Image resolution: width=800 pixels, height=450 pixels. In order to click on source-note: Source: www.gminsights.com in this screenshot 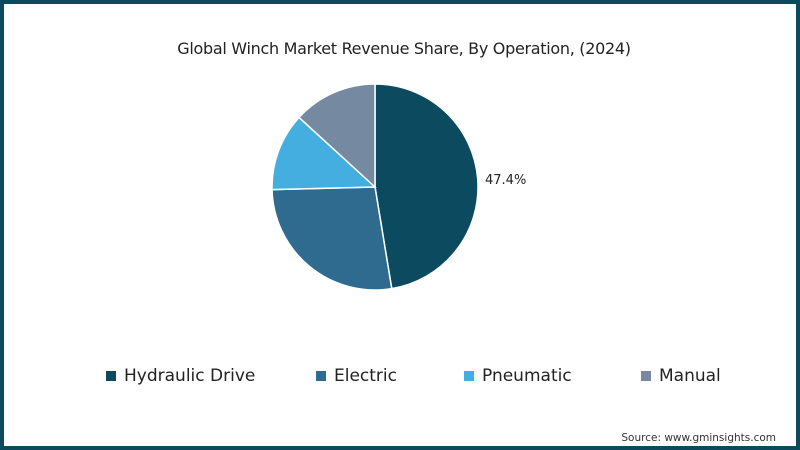, I will do `click(698, 438)`.